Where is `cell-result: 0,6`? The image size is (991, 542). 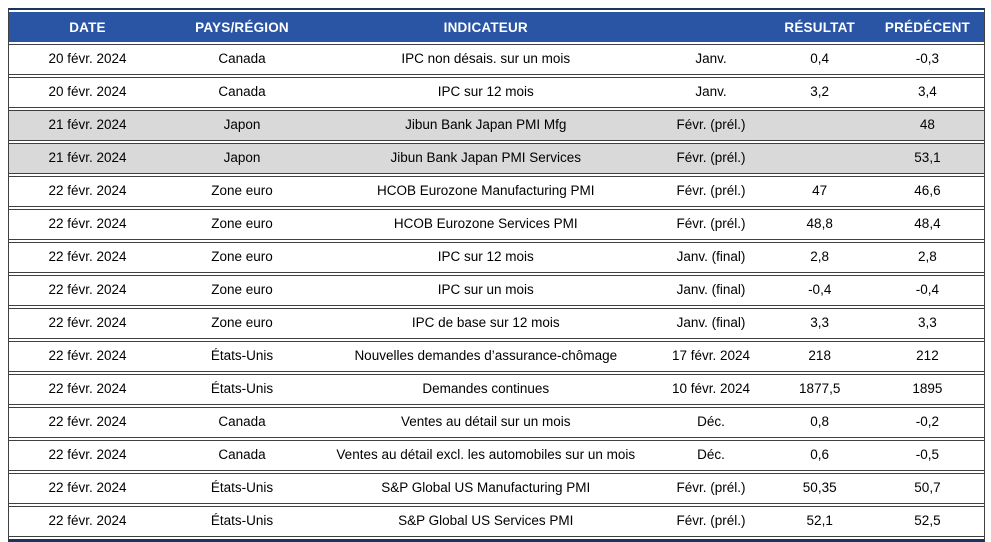 cell-result: 0,6 is located at coordinates (819, 455).